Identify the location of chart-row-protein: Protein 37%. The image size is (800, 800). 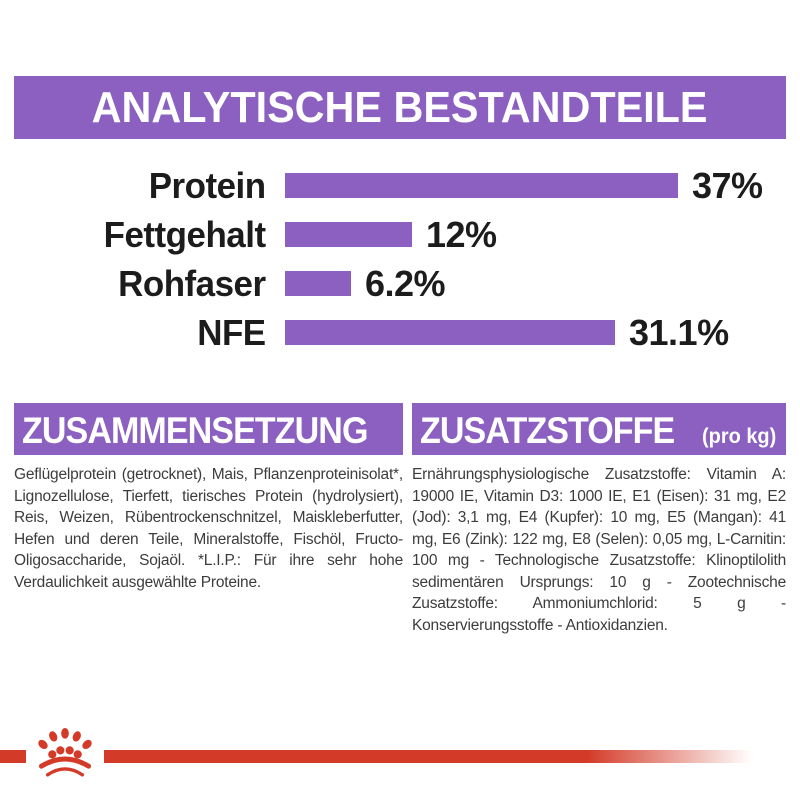
(400, 185).